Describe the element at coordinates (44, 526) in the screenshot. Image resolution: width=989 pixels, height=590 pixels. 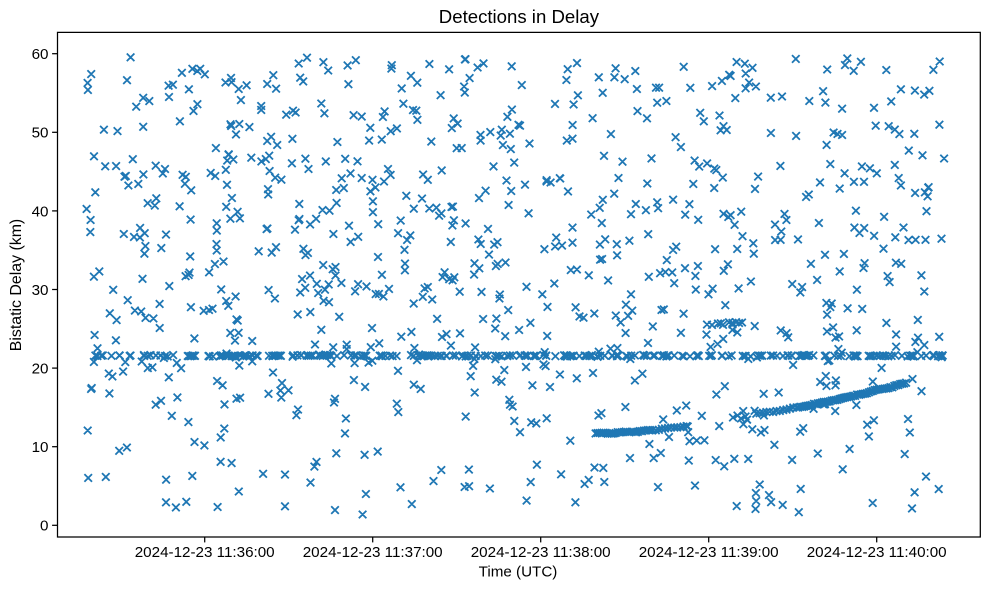
I see `svg-text: 0` at that location.